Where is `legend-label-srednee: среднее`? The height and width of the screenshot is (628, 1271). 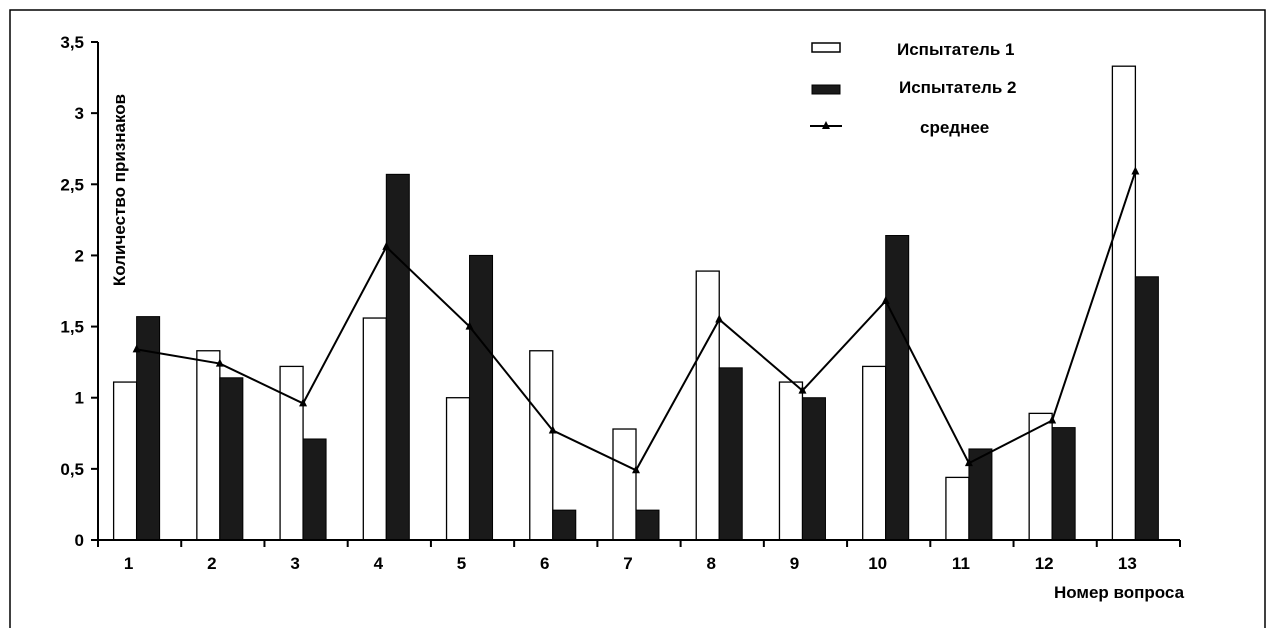
legend-label-srednee: среднее is located at coordinates (954, 127).